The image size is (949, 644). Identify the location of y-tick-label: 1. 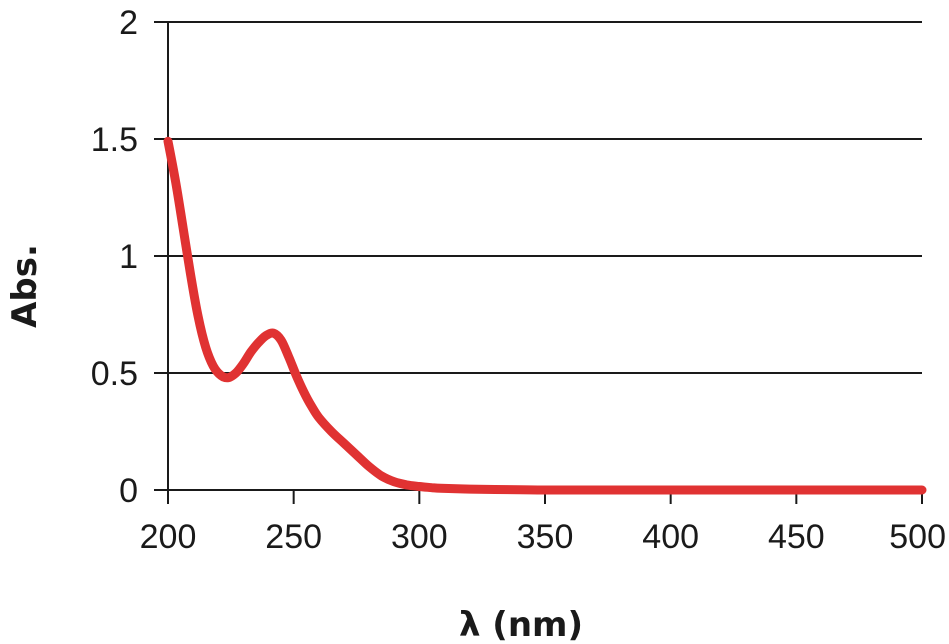
(128, 257).